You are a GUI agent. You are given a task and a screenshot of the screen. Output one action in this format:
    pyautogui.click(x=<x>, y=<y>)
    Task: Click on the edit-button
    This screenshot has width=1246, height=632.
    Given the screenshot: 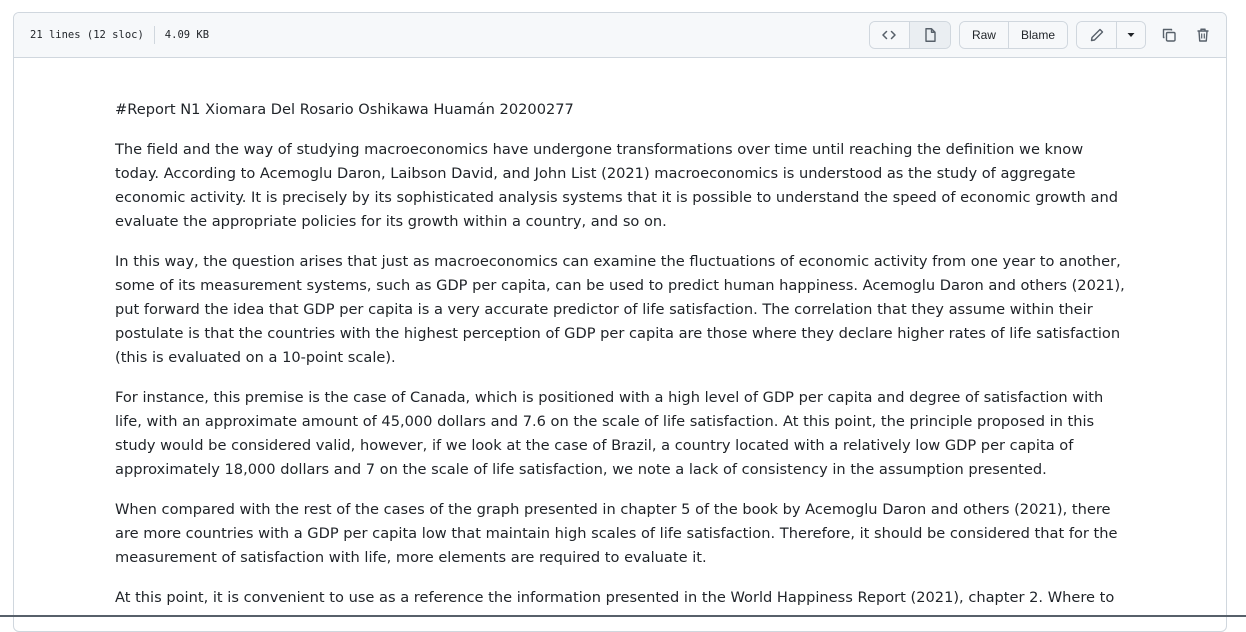 What is the action you would take?
    pyautogui.click(x=1097, y=35)
    